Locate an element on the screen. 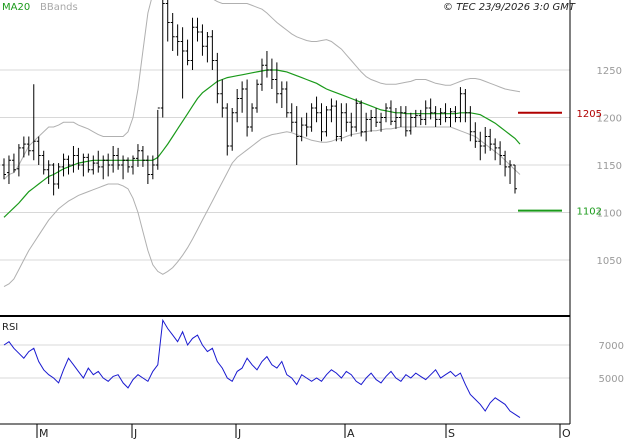  price-y-labels: 1050 1100 1150 1200 1250 is located at coordinates (609, 166).